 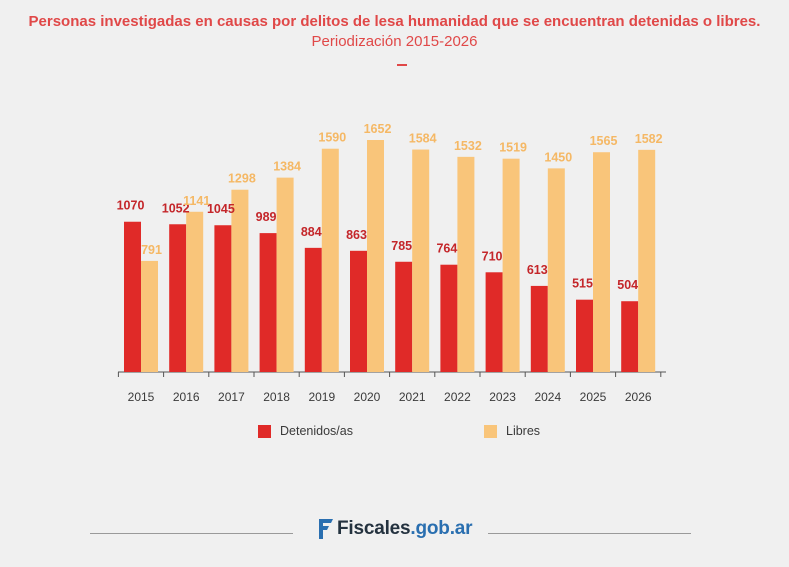 What do you see at coordinates (446, 249) in the screenshot?
I see `data-label-detenidos: 764` at bounding box center [446, 249].